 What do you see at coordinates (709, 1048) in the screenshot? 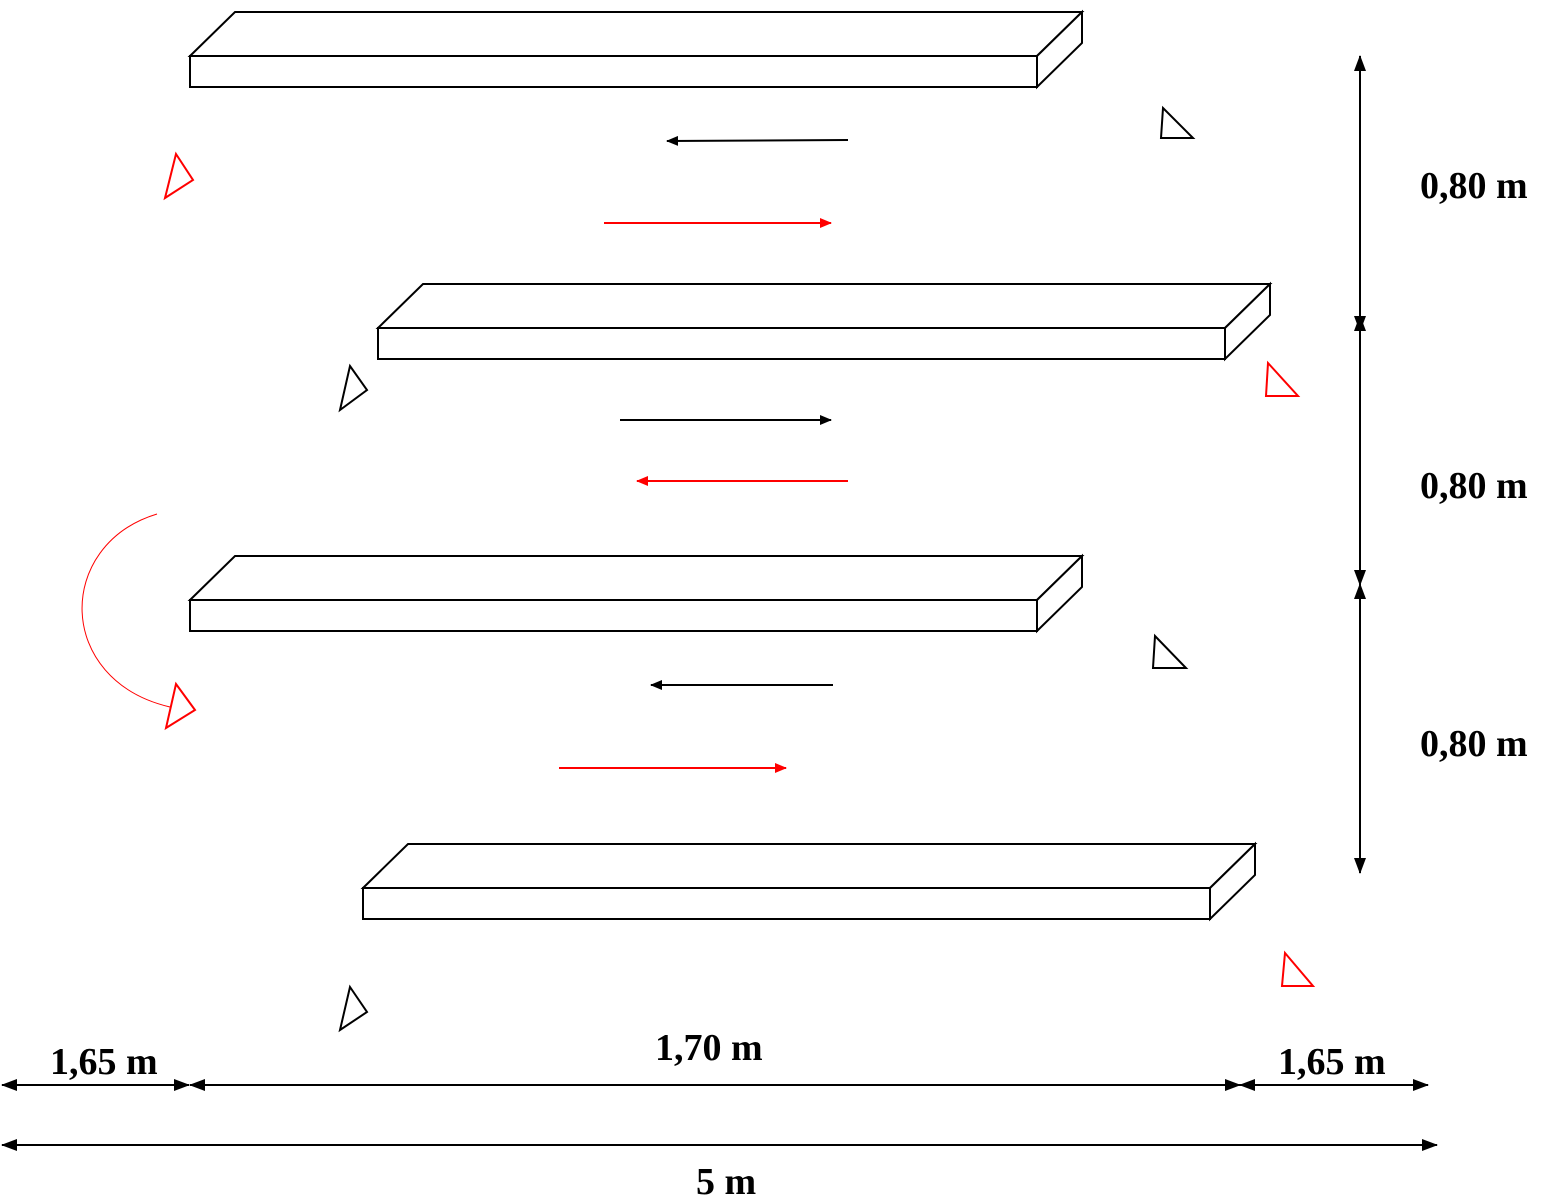
I see `board-length-label: 1,70 m` at bounding box center [709, 1048].